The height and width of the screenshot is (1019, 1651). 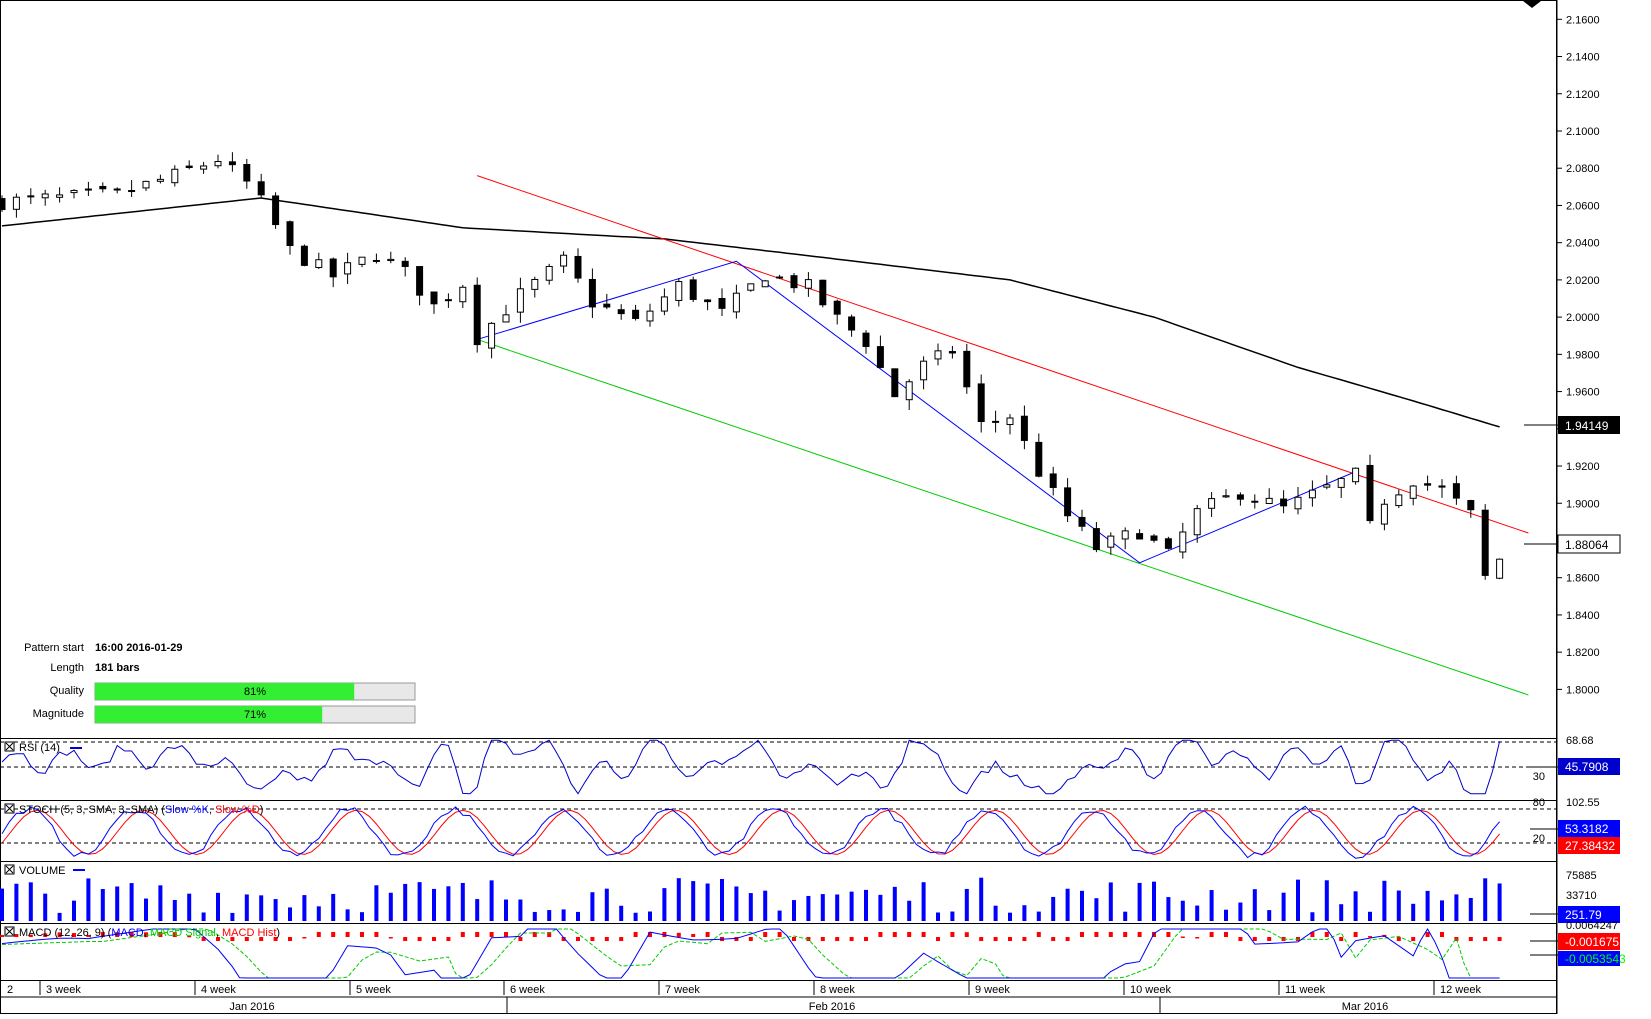 What do you see at coordinates (1583, 579) in the screenshot?
I see `price-tick-label: 1.8600` at bounding box center [1583, 579].